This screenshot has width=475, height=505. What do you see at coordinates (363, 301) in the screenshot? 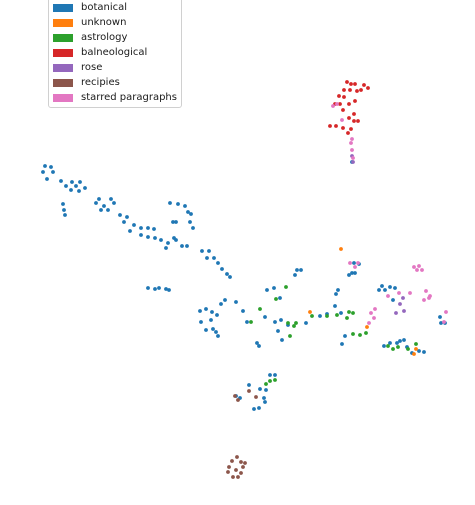
I see `series-unknown` at bounding box center [363, 301].